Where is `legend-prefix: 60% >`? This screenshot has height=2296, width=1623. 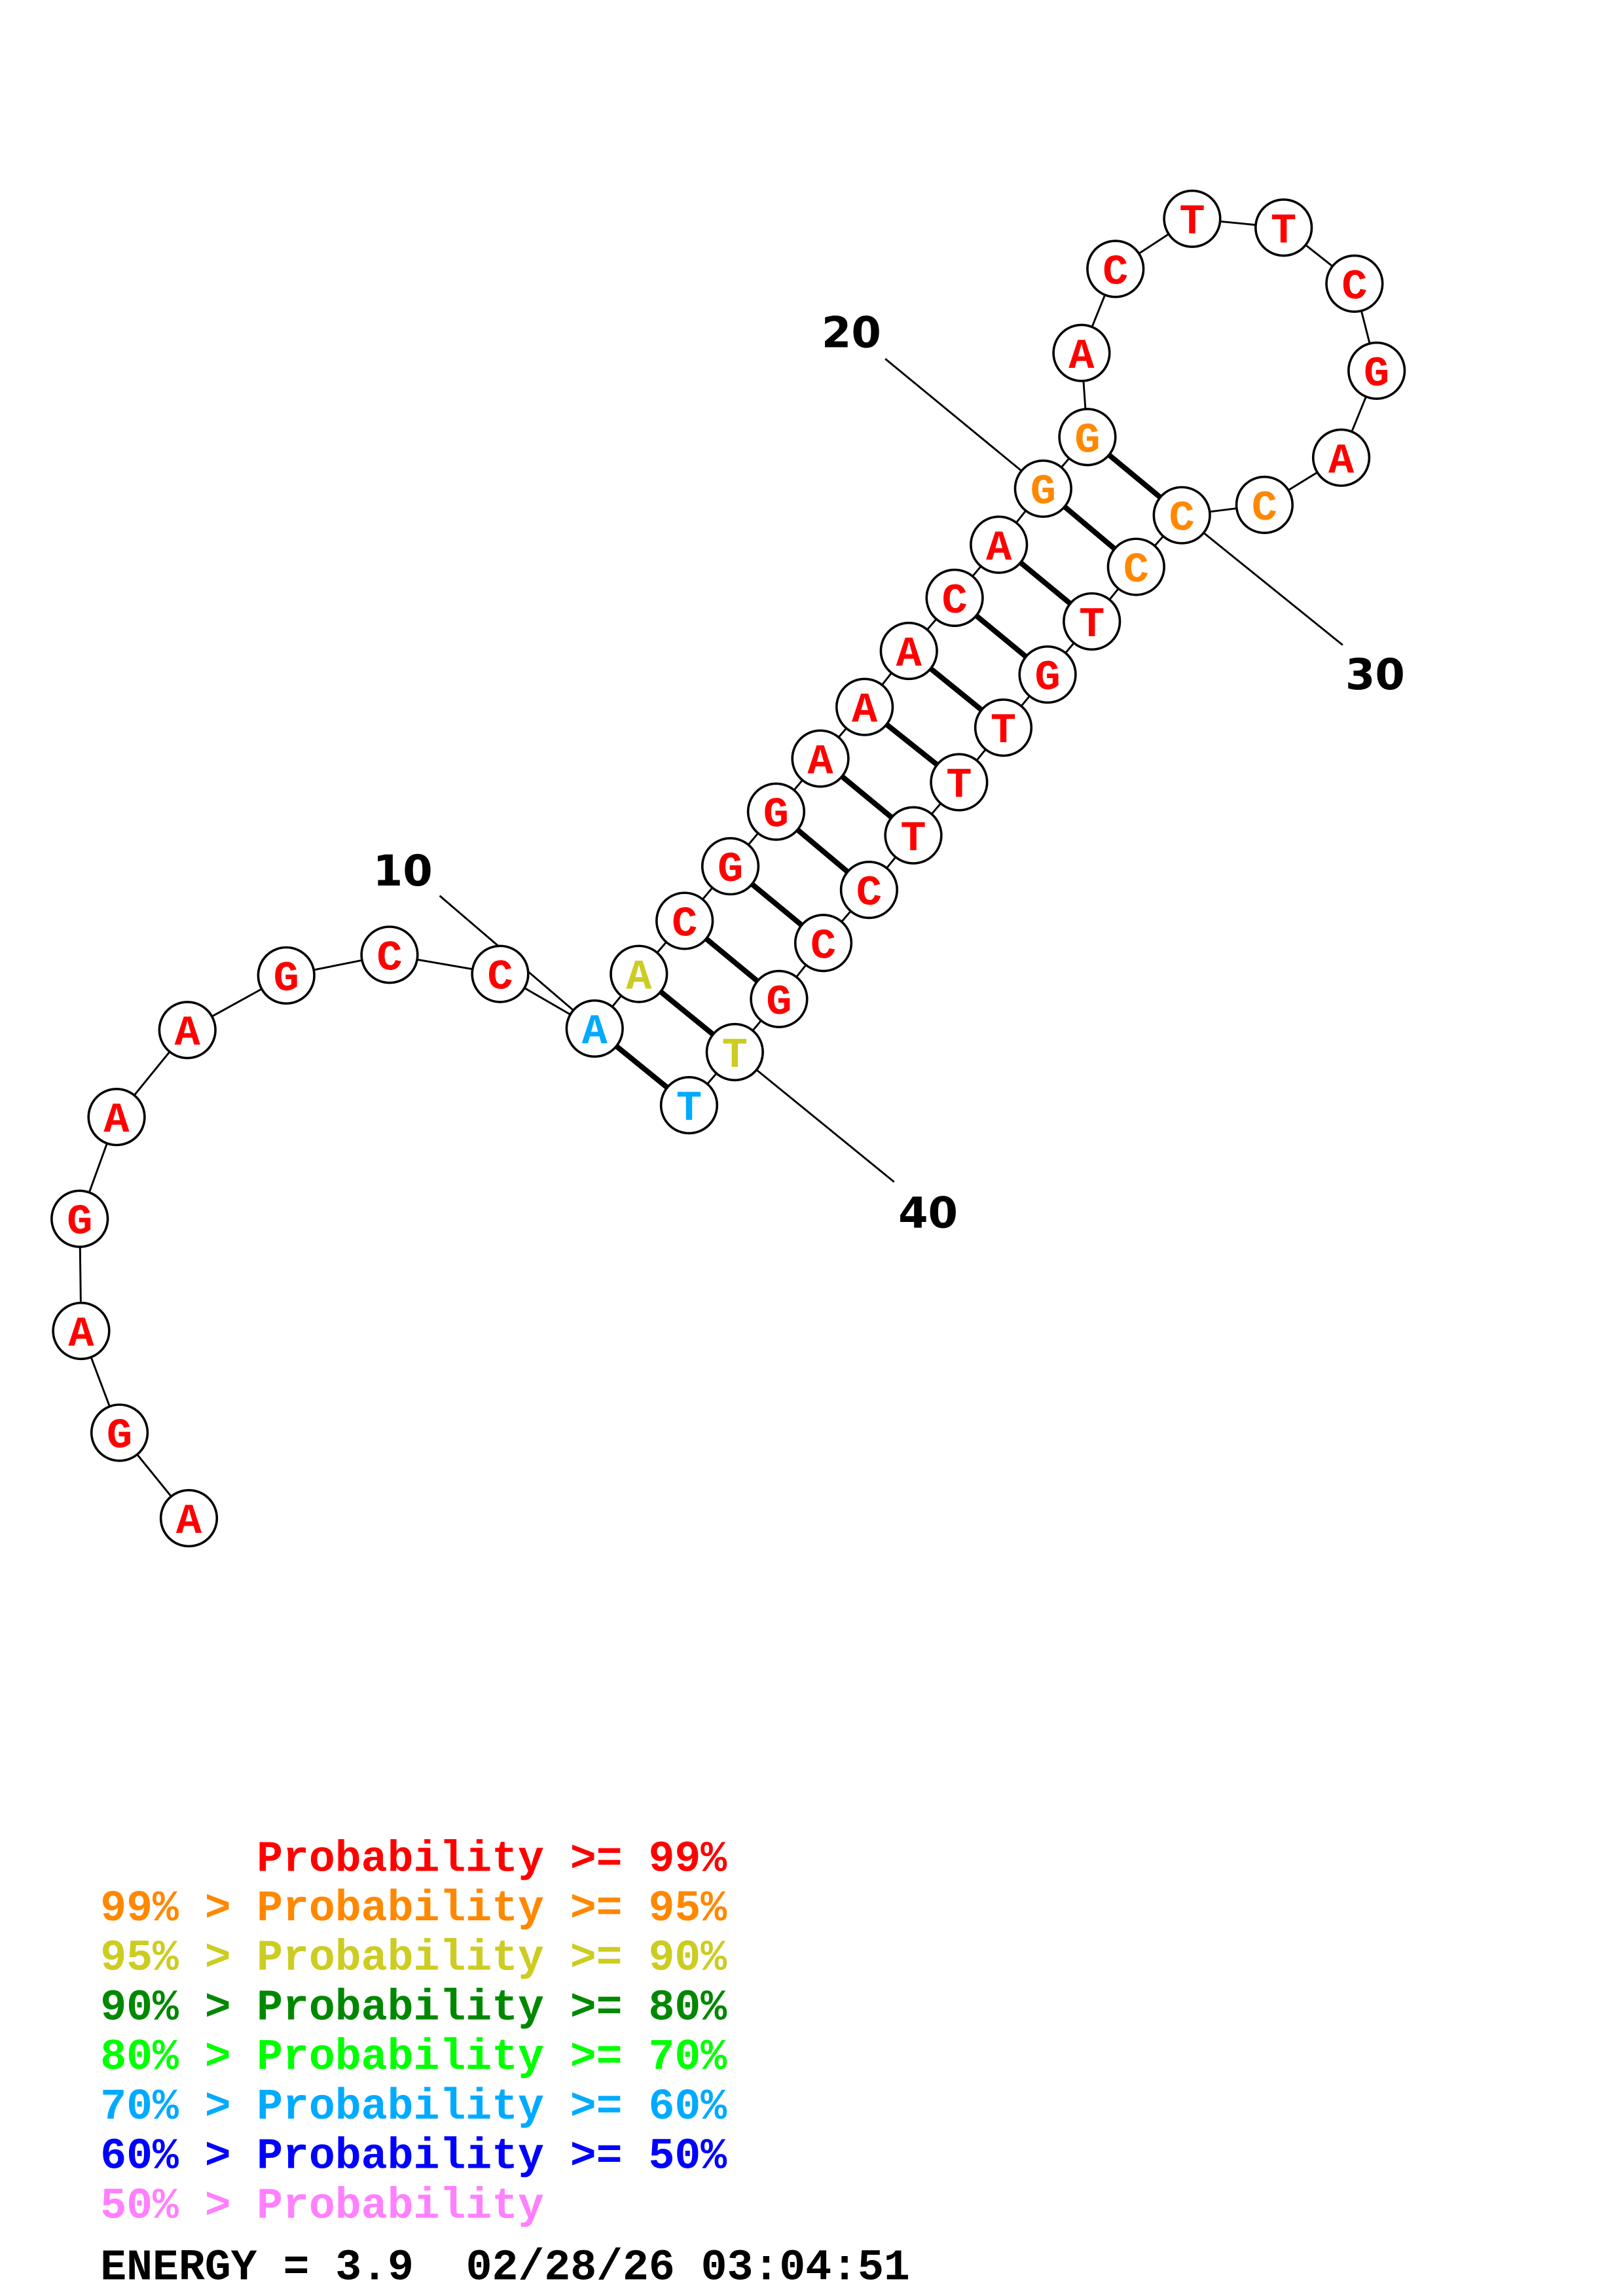 legend-prefix: 60% > is located at coordinates (178, 2156).